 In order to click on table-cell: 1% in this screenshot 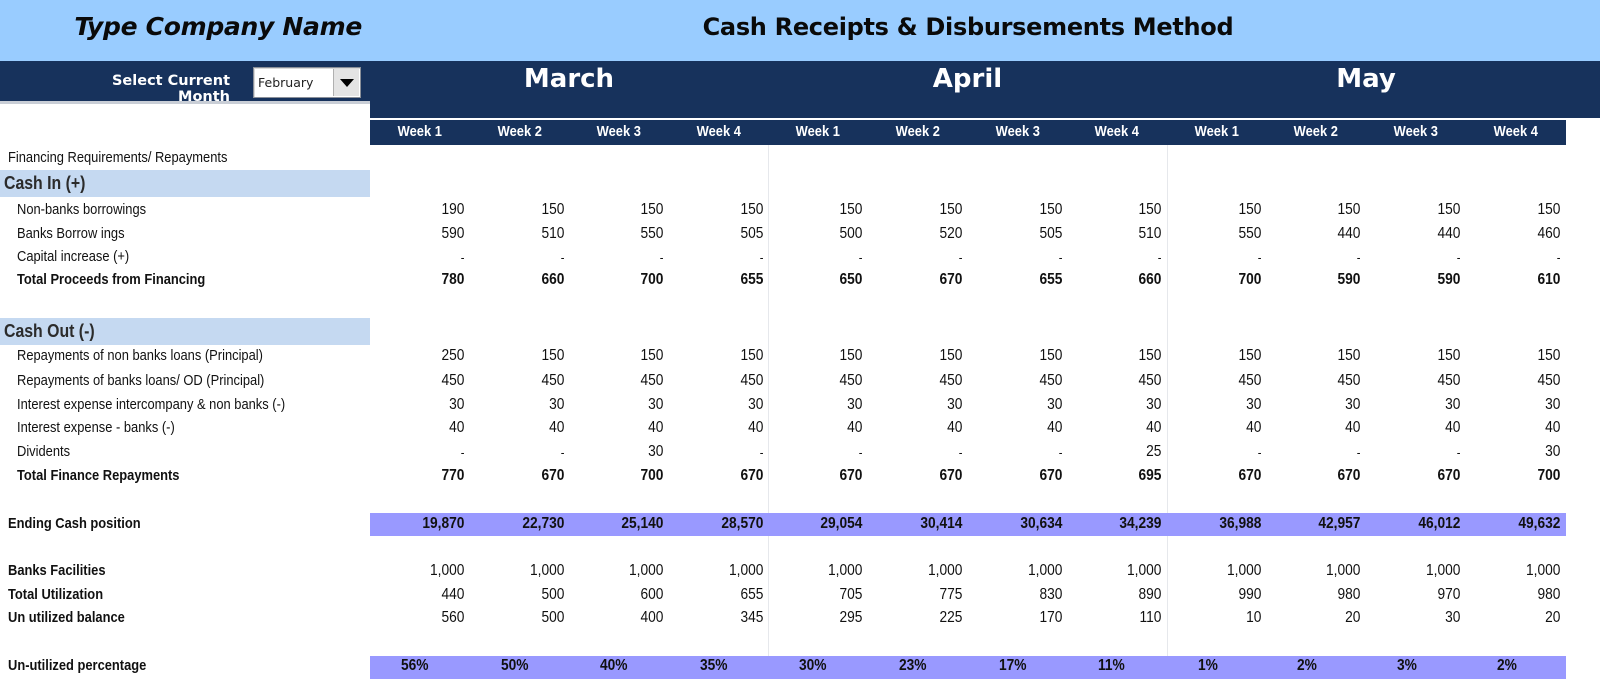, I will do `click(1207, 665)`.